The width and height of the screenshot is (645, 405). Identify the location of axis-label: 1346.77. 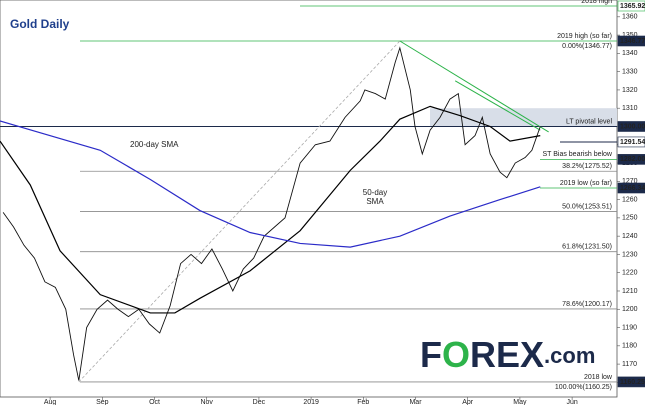
(632, 41).